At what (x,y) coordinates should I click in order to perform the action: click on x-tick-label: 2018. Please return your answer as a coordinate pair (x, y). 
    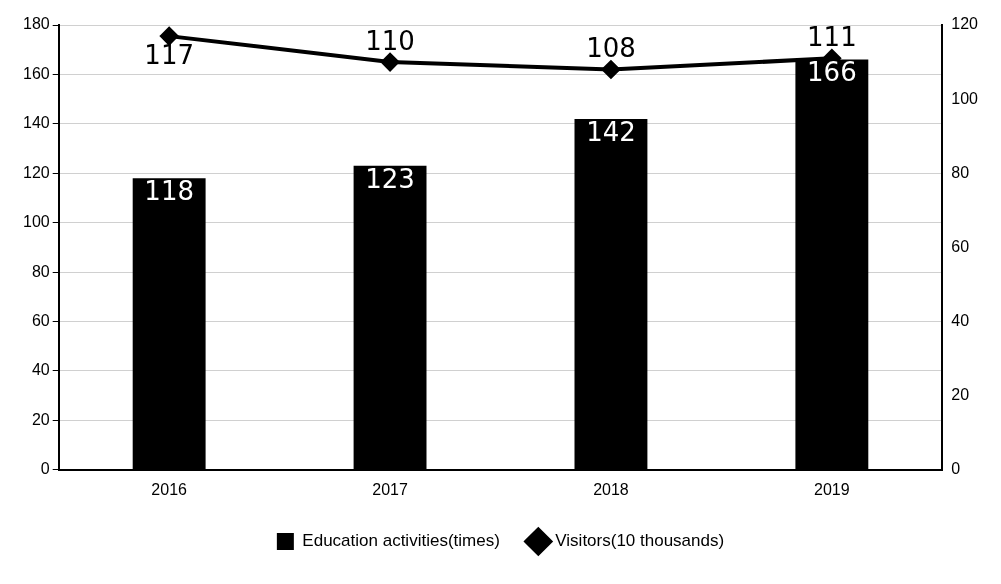
    Looking at the image, I should click on (611, 489).